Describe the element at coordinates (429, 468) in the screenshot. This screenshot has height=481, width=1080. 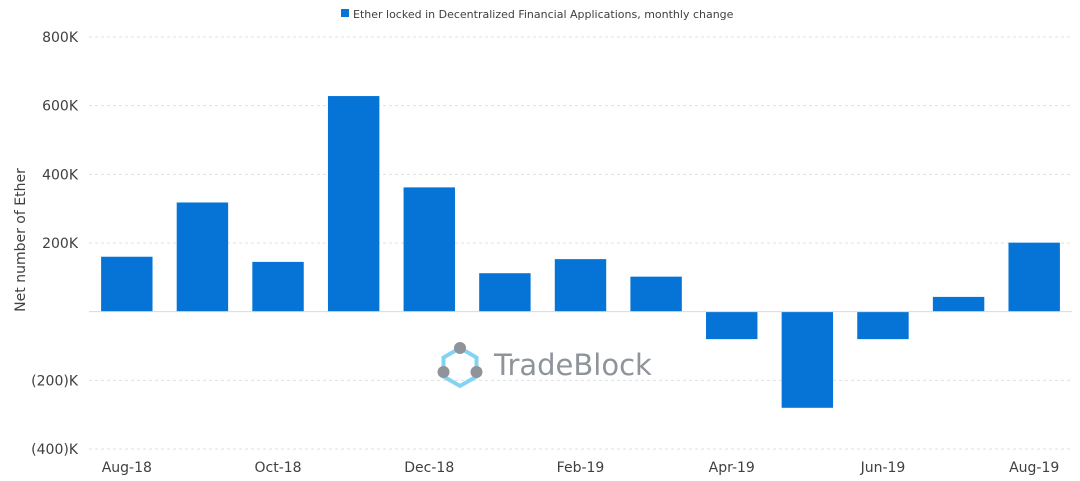
I see `x-tick-label: Dec-18` at that location.